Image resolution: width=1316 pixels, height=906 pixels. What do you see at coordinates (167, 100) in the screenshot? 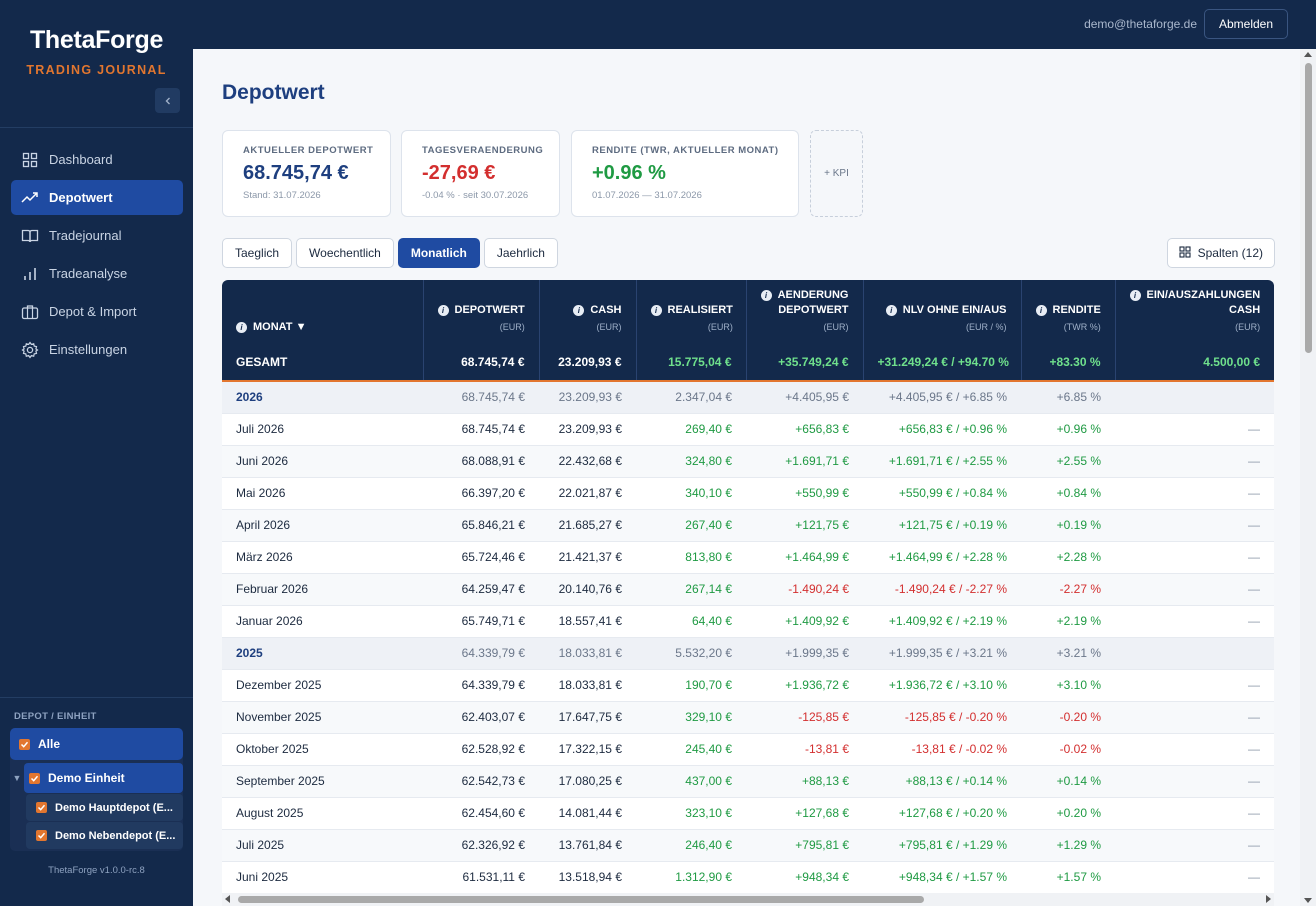
I see `collapse-sidebar-button` at bounding box center [167, 100].